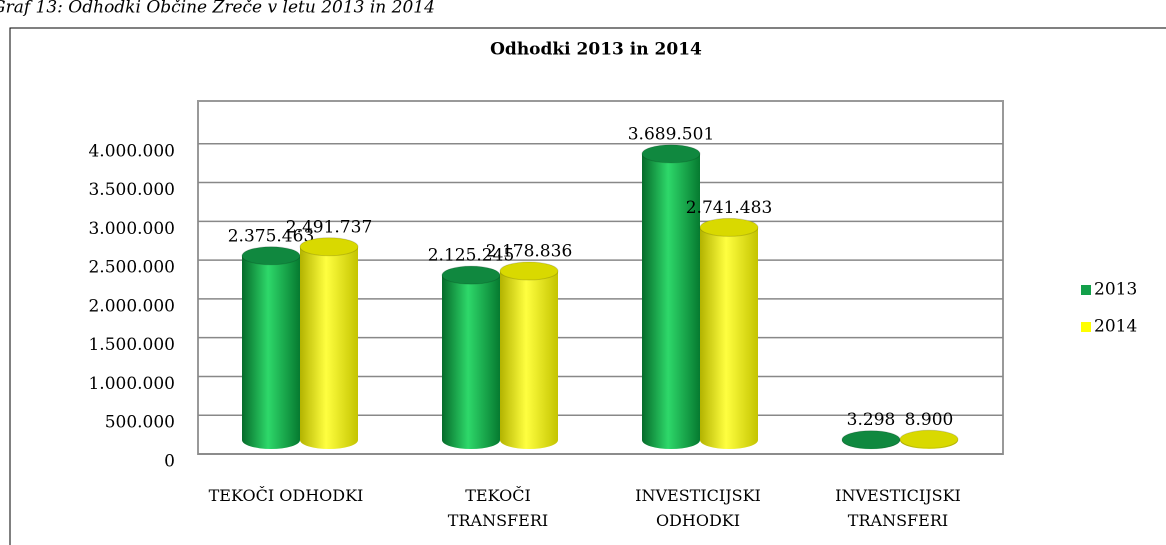  I want to click on value-label: 3.298, so click(871, 420).